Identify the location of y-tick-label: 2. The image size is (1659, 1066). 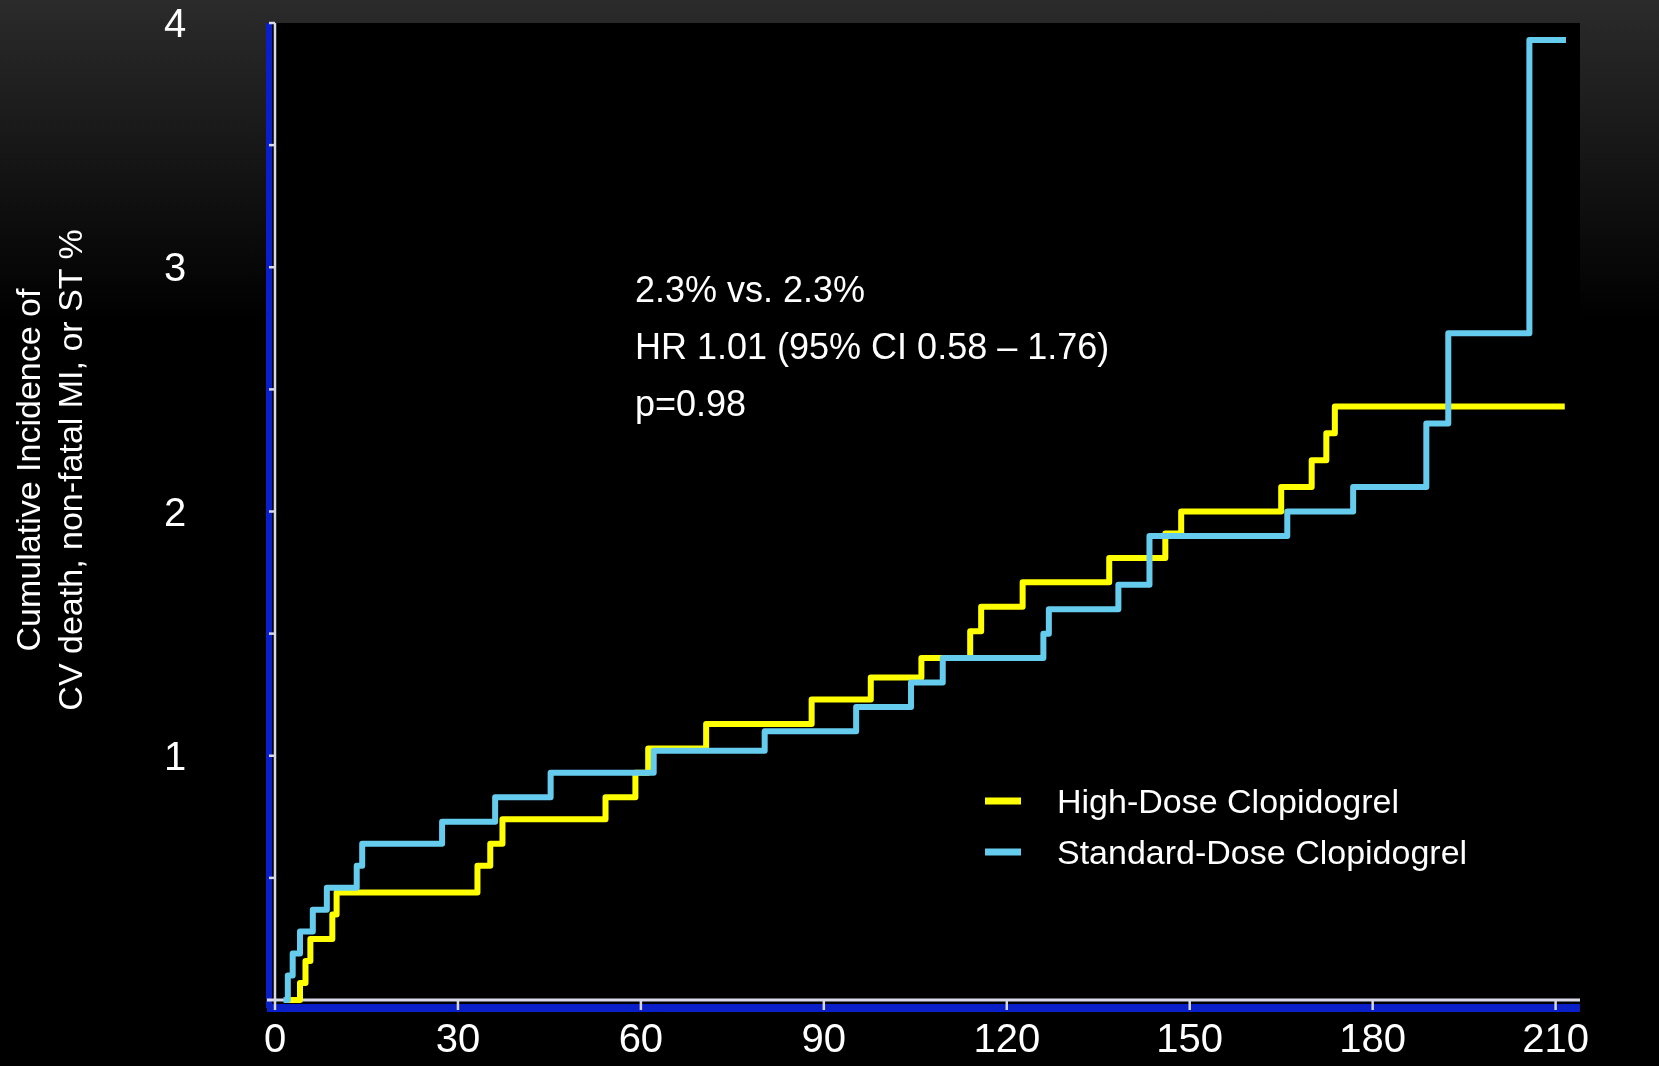
(175, 511).